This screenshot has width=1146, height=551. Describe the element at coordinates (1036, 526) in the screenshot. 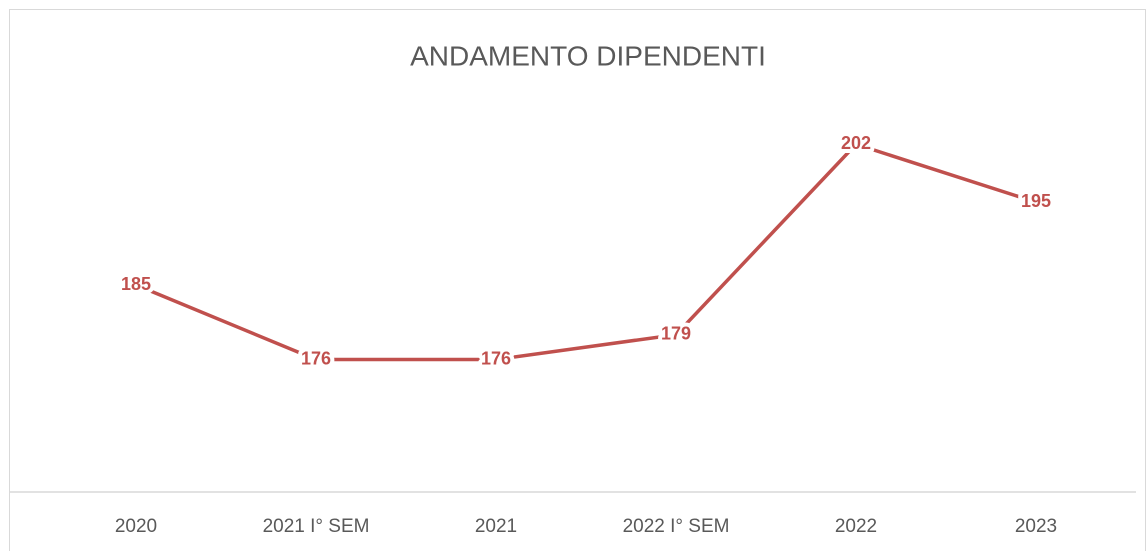

I see `x-tick-label: 2023` at that location.